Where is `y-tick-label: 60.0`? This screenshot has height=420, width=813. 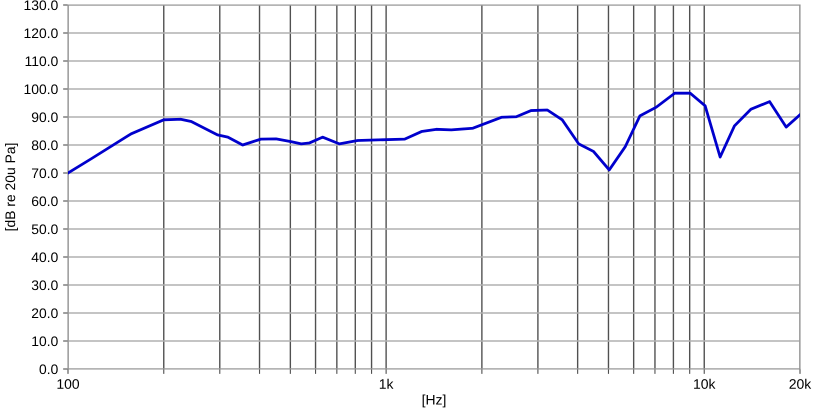
y-tick-label: 60.0 is located at coordinates (45, 201).